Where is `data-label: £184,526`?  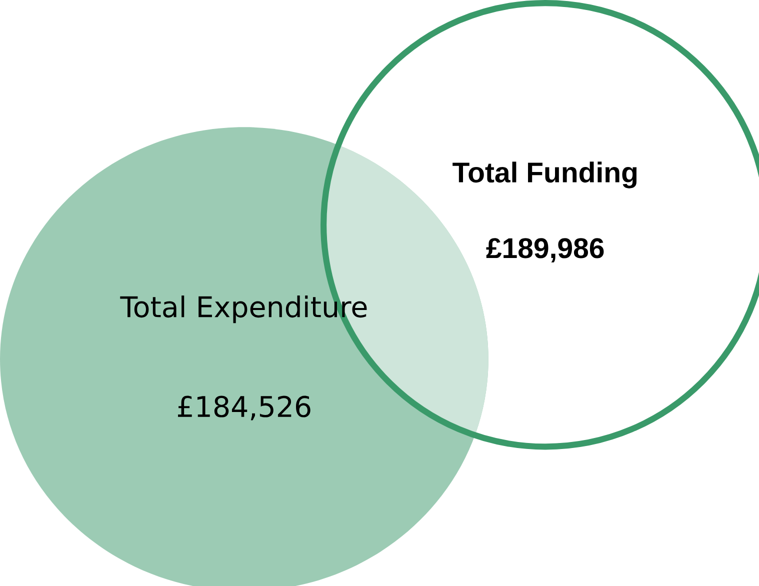 data-label: £184,526 is located at coordinates (244, 408).